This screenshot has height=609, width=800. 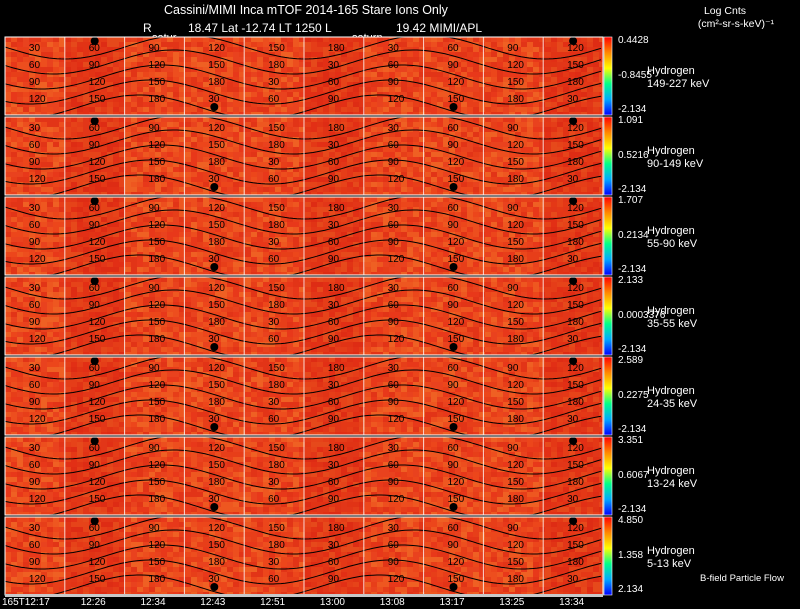 What do you see at coordinates (631, 360) in the screenshot?
I see `colorbar-max-label: 2.589` at bounding box center [631, 360].